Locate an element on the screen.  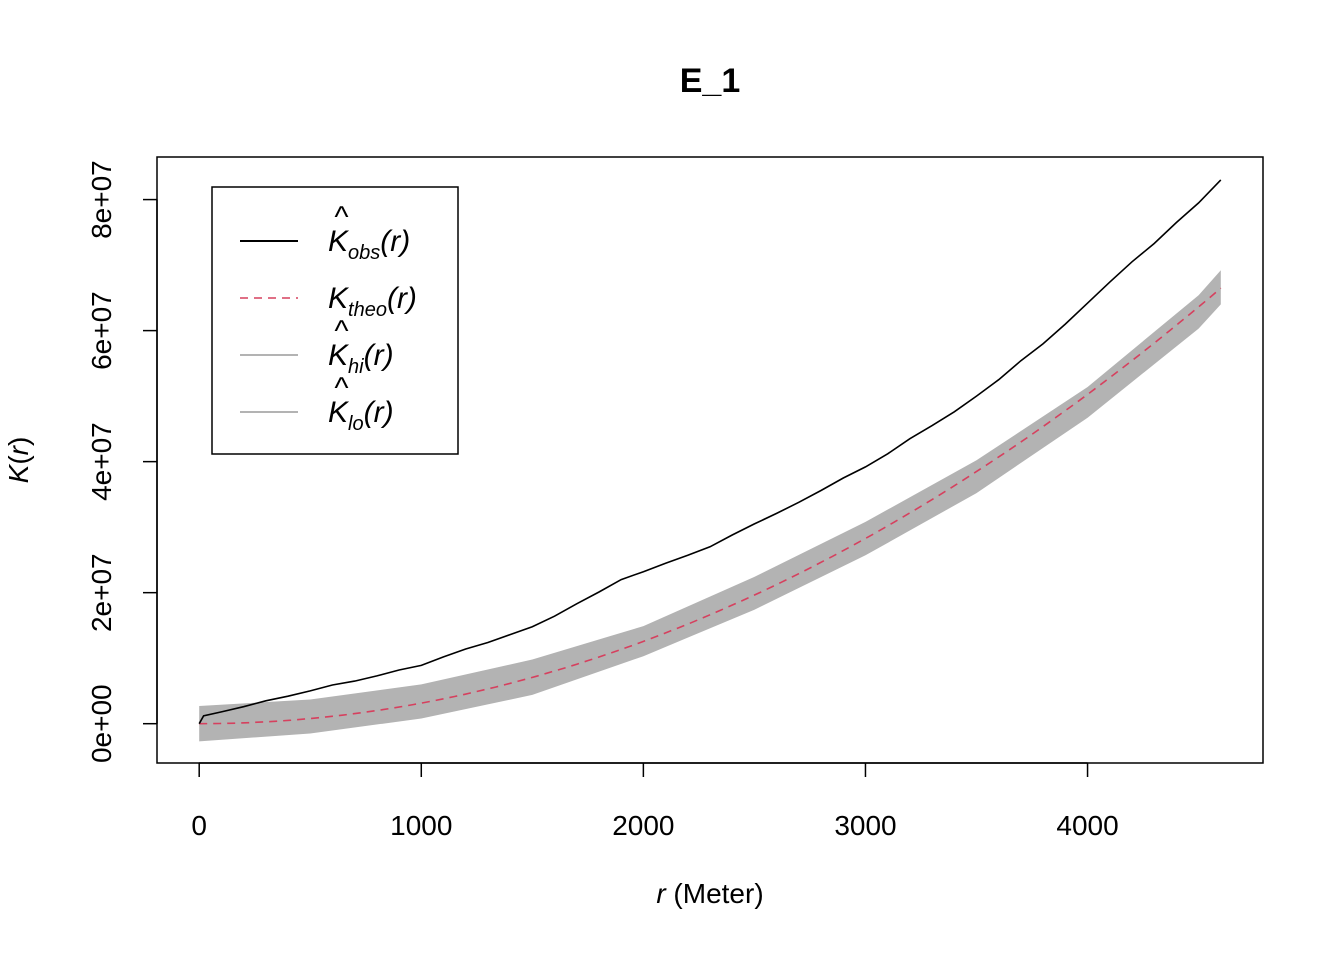
x-tick-label: 3000 is located at coordinates (865, 825).